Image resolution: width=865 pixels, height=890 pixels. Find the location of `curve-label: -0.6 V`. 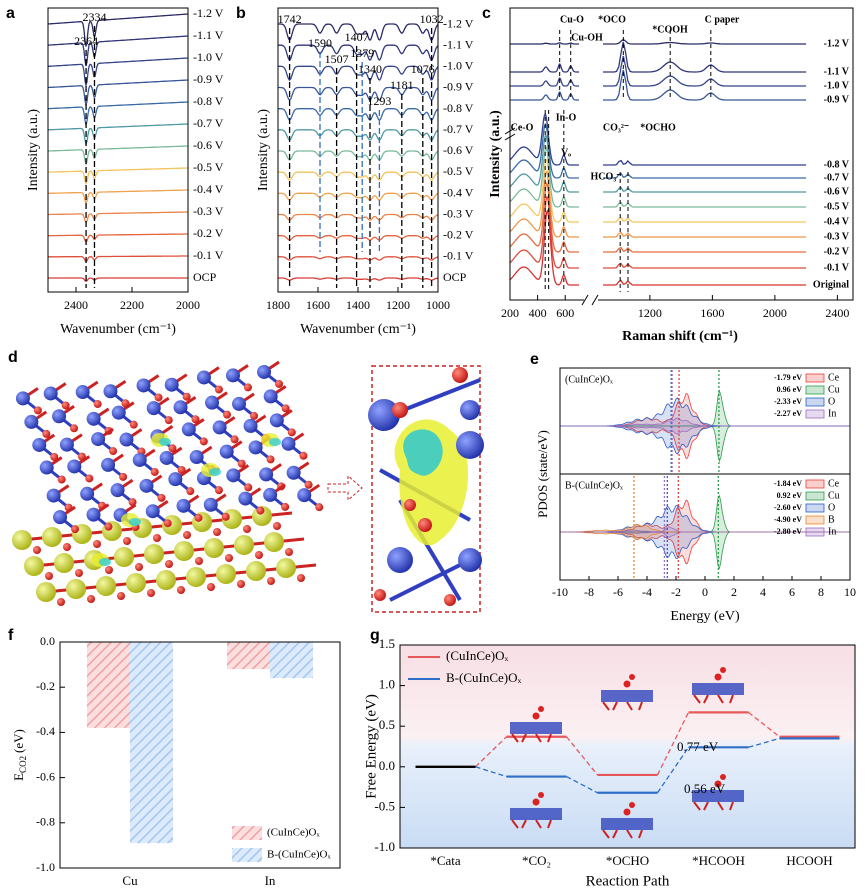

curve-label: -0.6 V is located at coordinates (458, 150).